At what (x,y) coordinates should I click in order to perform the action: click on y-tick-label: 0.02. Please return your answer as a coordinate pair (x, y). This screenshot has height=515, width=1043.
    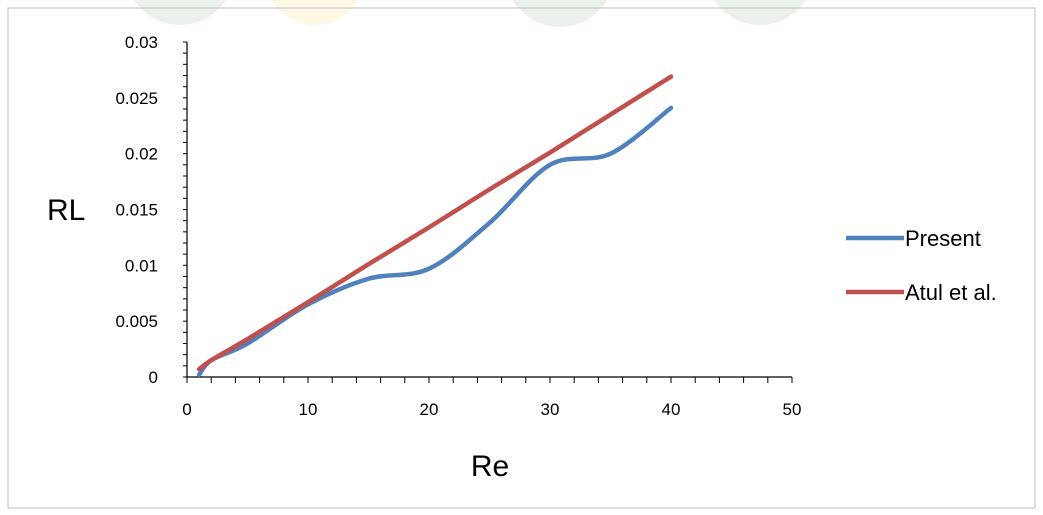
    Looking at the image, I should click on (141, 154).